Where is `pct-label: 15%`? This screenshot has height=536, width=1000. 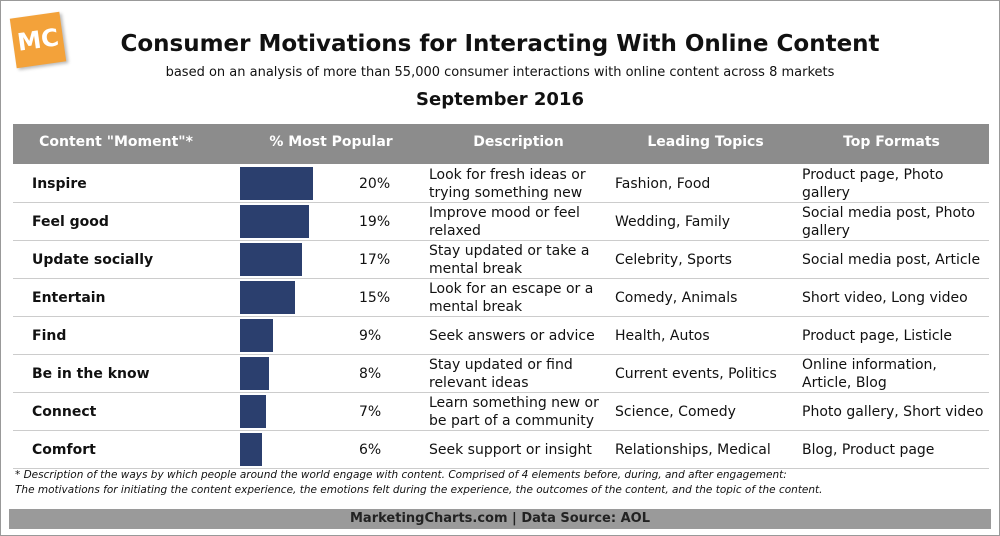 pct-label: 15% is located at coordinates (375, 298).